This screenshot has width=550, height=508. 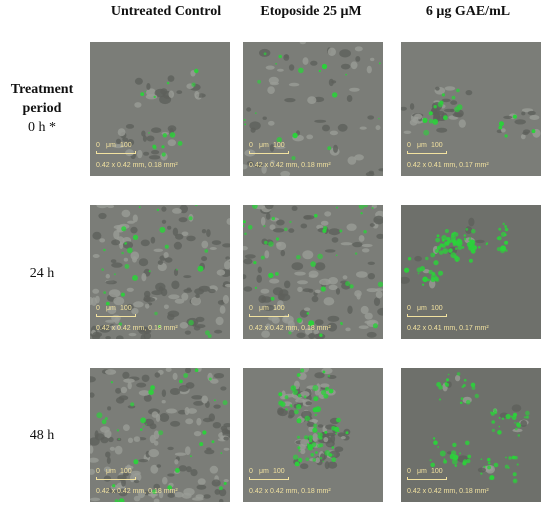 What do you see at coordinates (313, 272) in the screenshot?
I see `micrograph-24h-etoposide: 0 μm 100 0.42 x 0.42 mm, 0.18 mm²` at bounding box center [313, 272].